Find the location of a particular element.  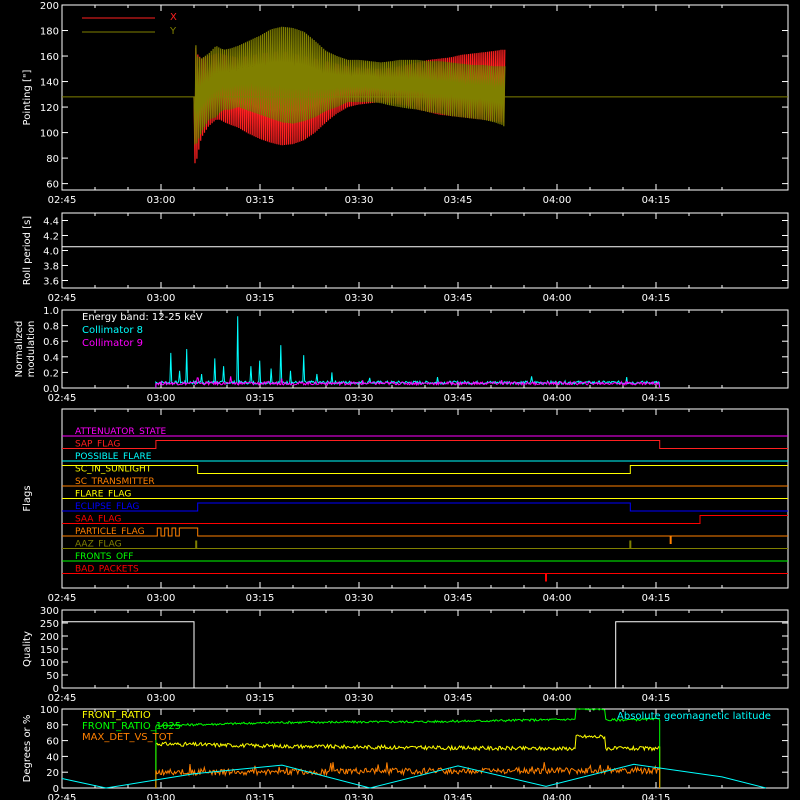

pointing-xtick-label: 02:45 is located at coordinates (62, 200).